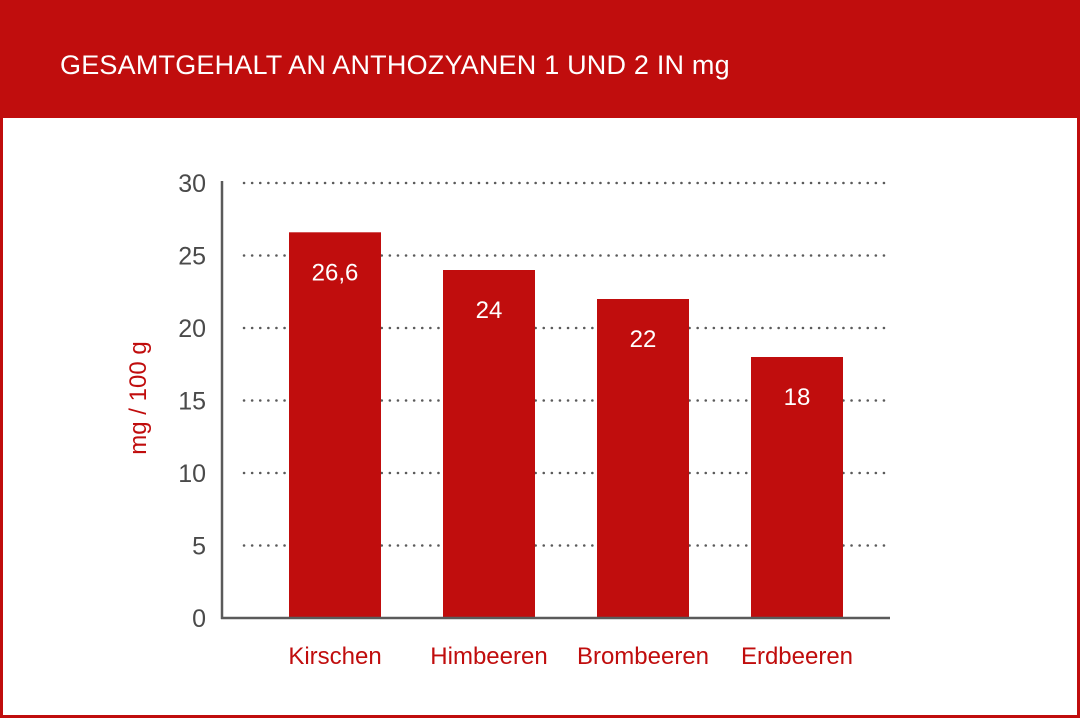 The image size is (1080, 718). Describe the element at coordinates (192, 474) in the screenshot. I see `y-tick-label: 10` at that location.